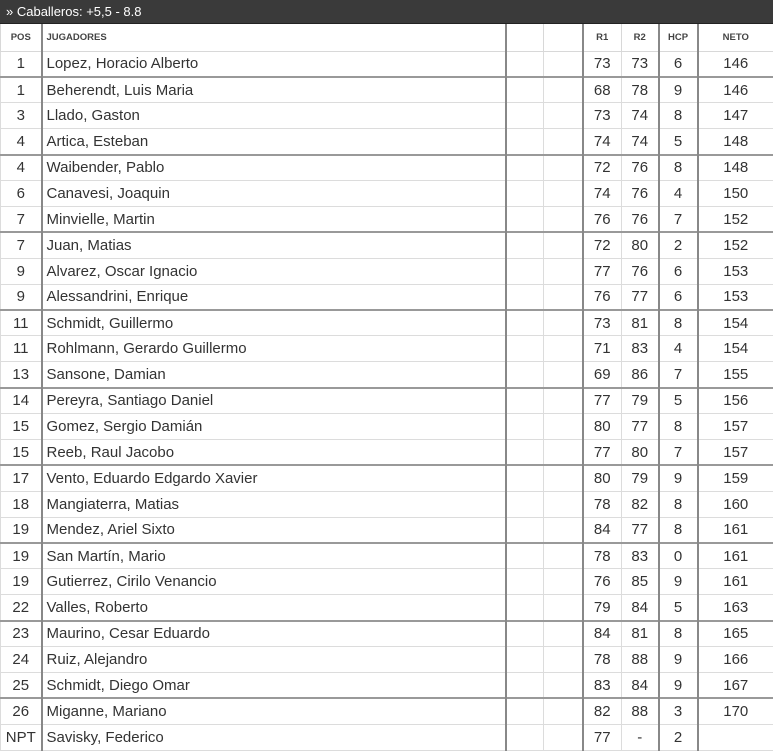 The height and width of the screenshot is (751, 773). I want to click on cell-neto: 148, so click(735, 168).